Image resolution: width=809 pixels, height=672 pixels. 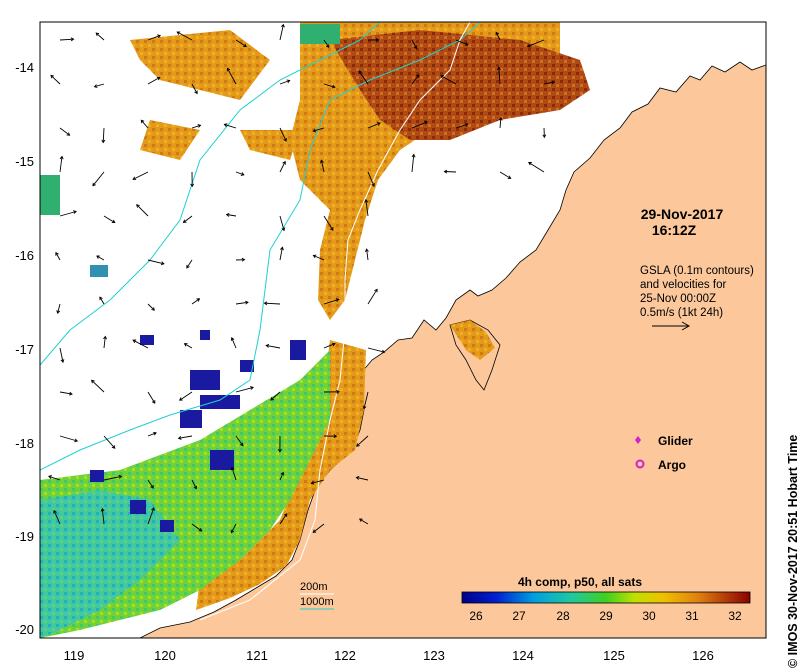 What do you see at coordinates (523, 655) in the screenshot?
I see `lon-tick: 124` at bounding box center [523, 655].